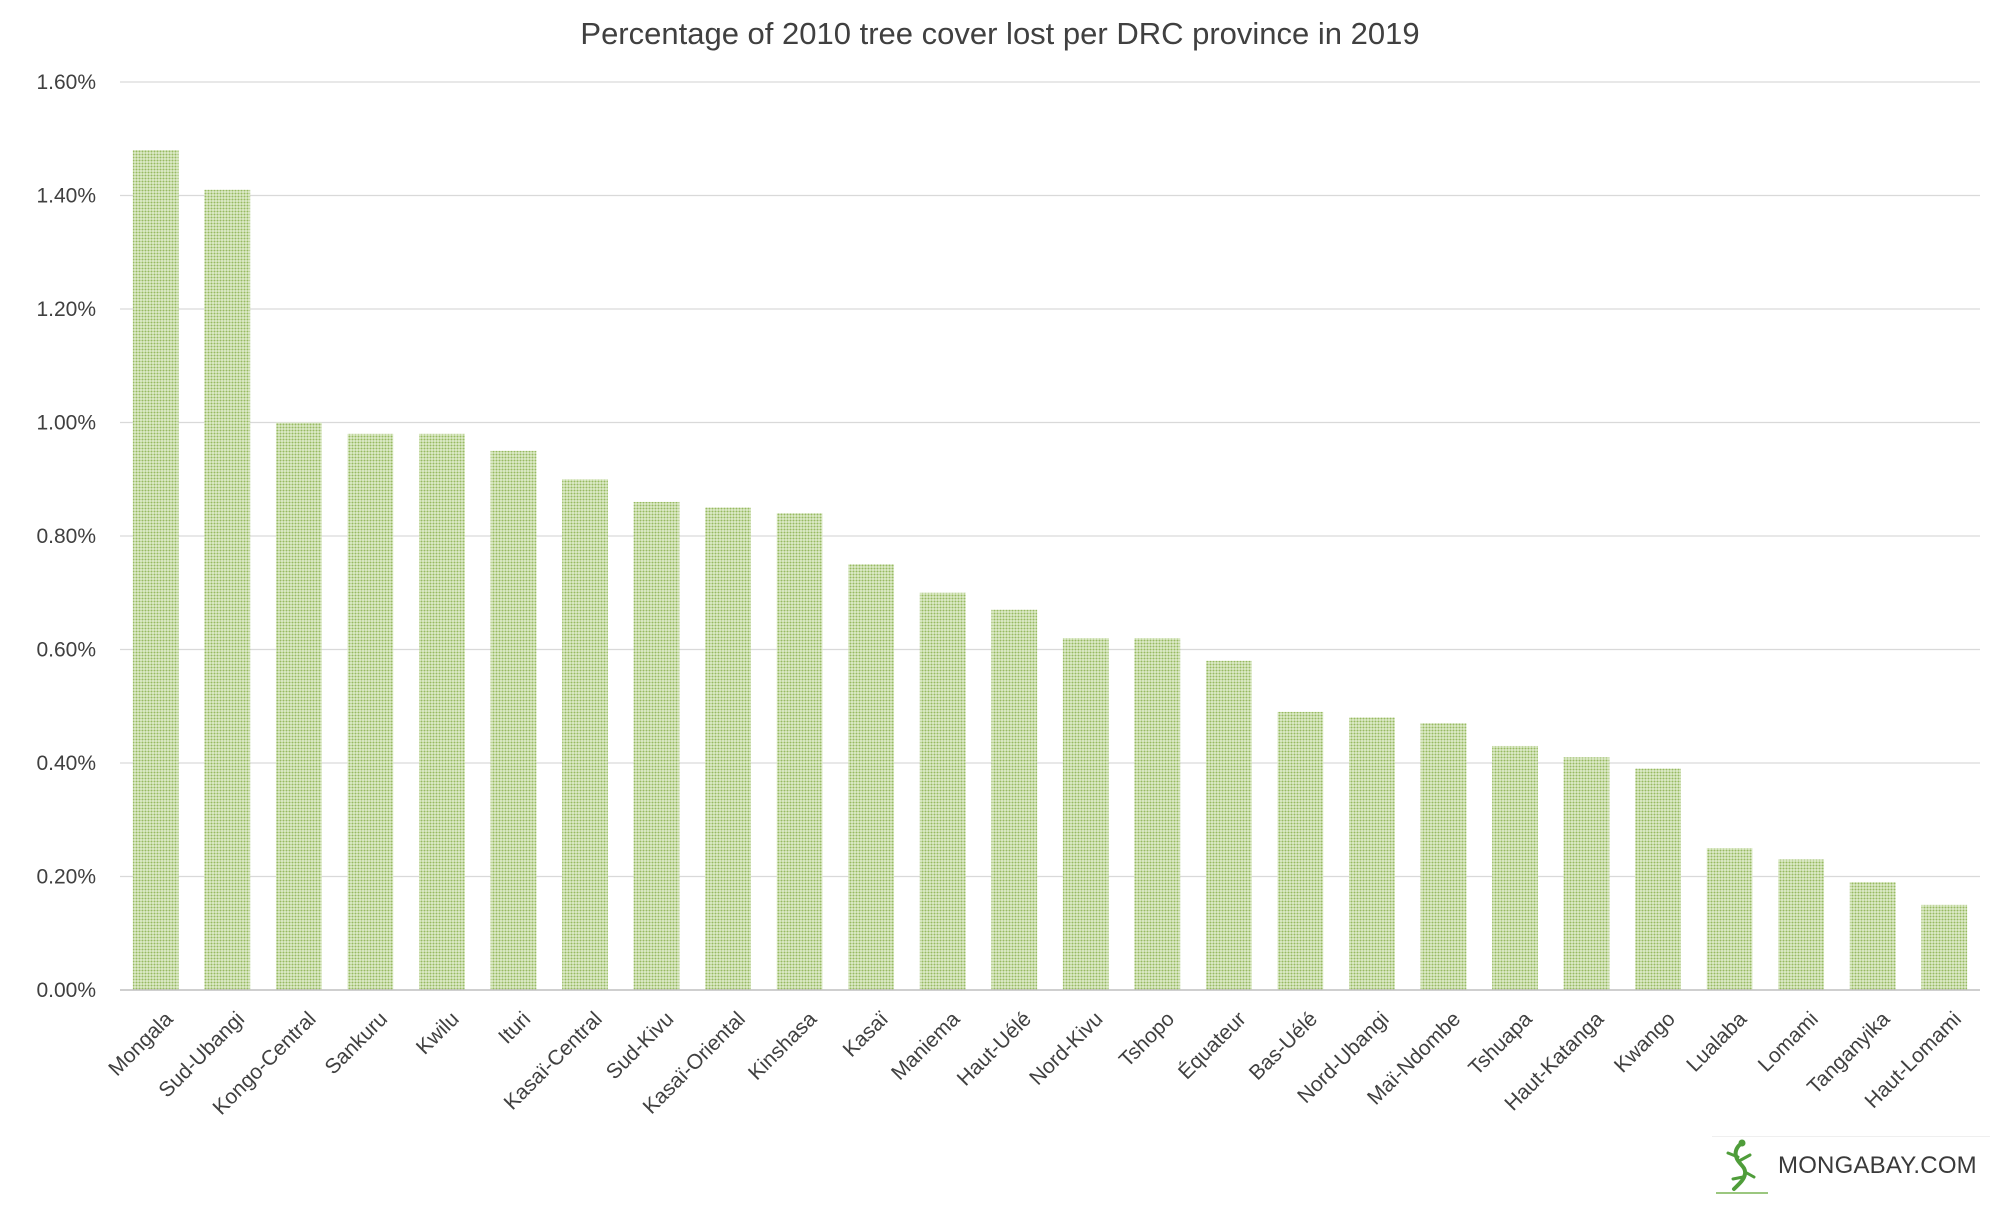 The width and height of the screenshot is (2000, 1213). Describe the element at coordinates (866, 1034) in the screenshot. I see `x-category-label: Kasaï` at that location.